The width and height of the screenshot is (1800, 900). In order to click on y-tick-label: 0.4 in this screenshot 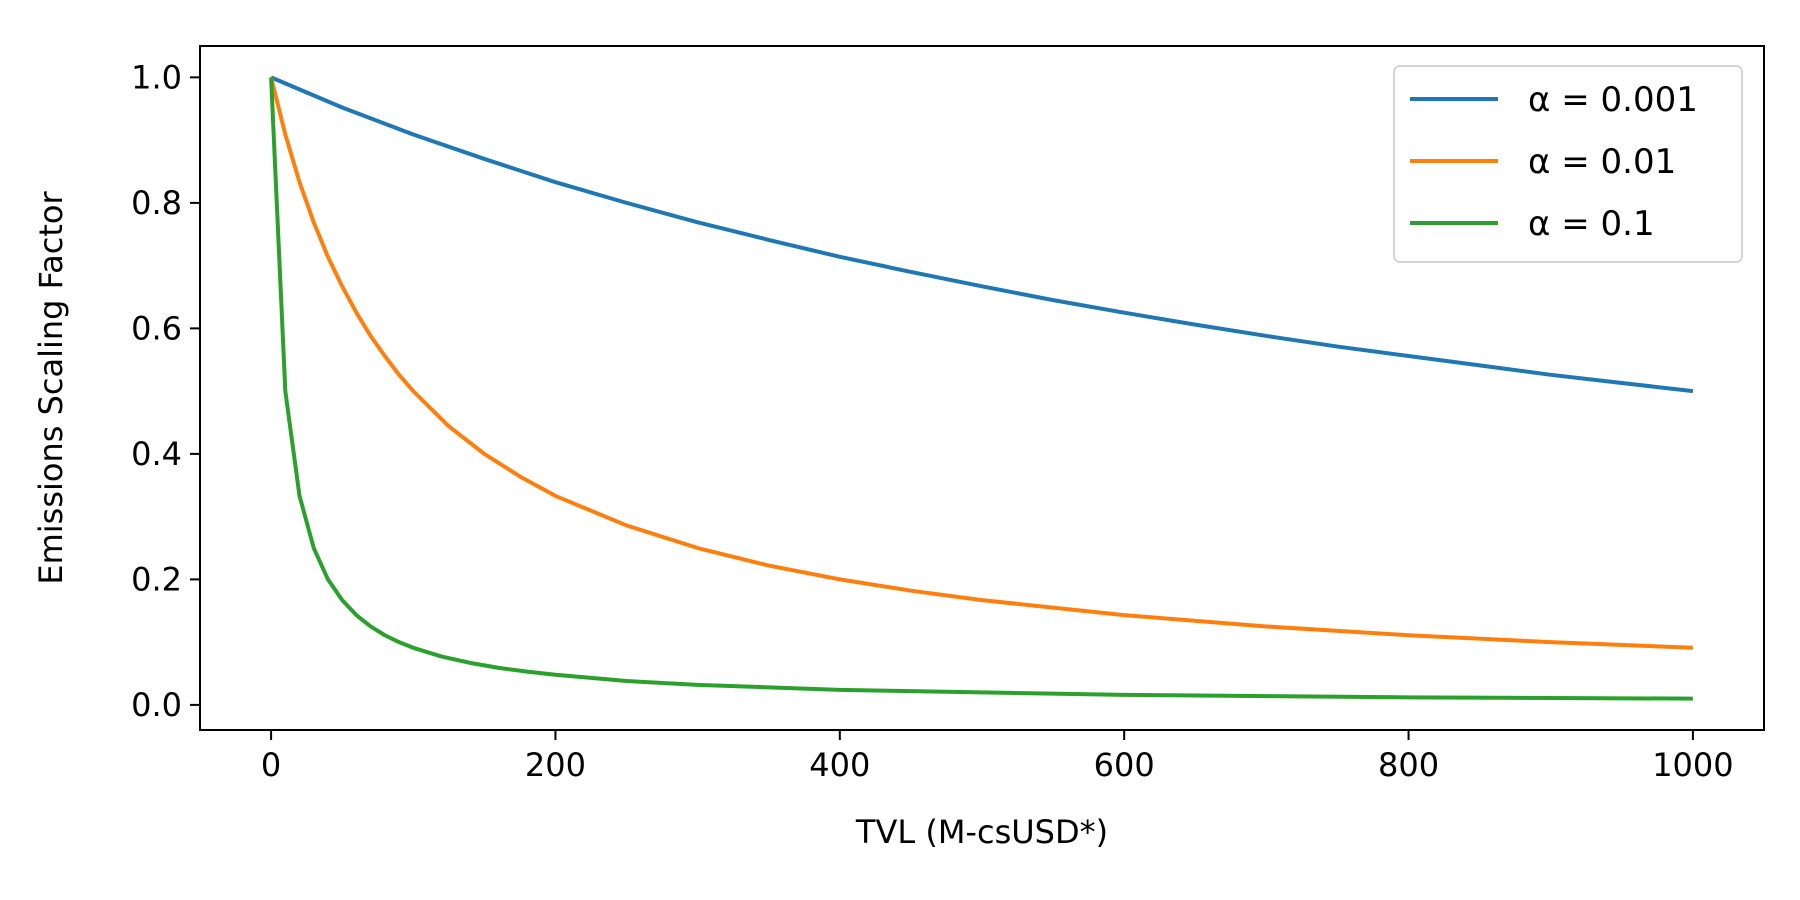, I will do `click(156, 454)`.